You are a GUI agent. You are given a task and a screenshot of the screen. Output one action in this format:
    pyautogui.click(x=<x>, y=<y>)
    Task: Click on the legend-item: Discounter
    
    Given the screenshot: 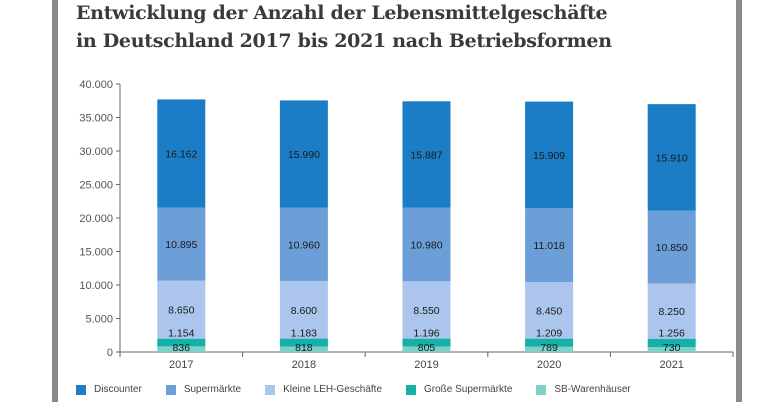 What is the action you would take?
    pyautogui.click(x=109, y=389)
    